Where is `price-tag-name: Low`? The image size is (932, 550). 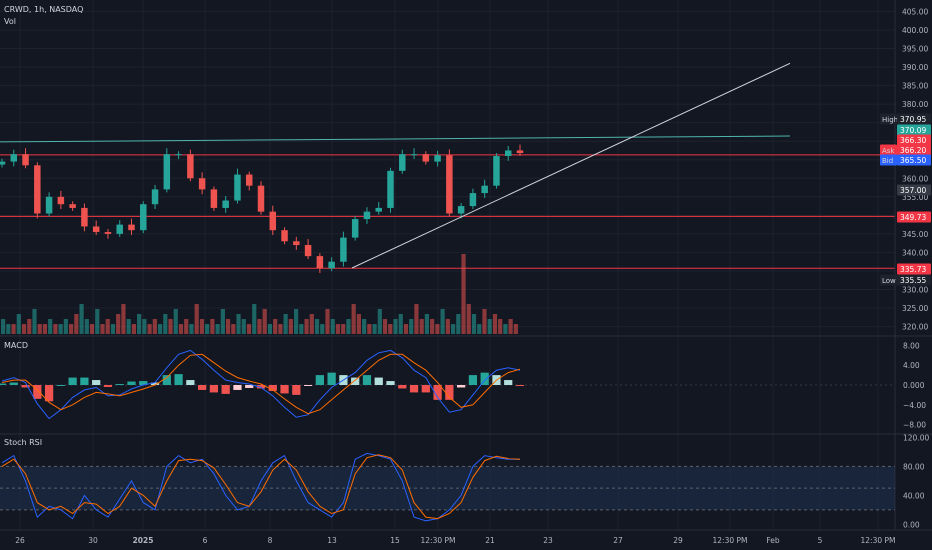 price-tag-name: Low is located at coordinates (889, 281).